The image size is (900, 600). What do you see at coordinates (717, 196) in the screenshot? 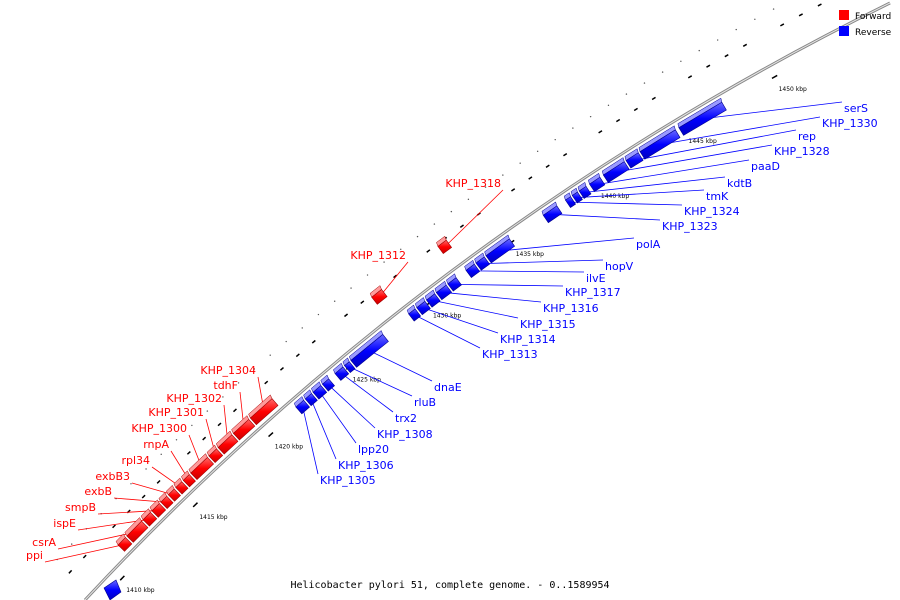
I see `gene-label-tmk: tmK` at bounding box center [717, 196].